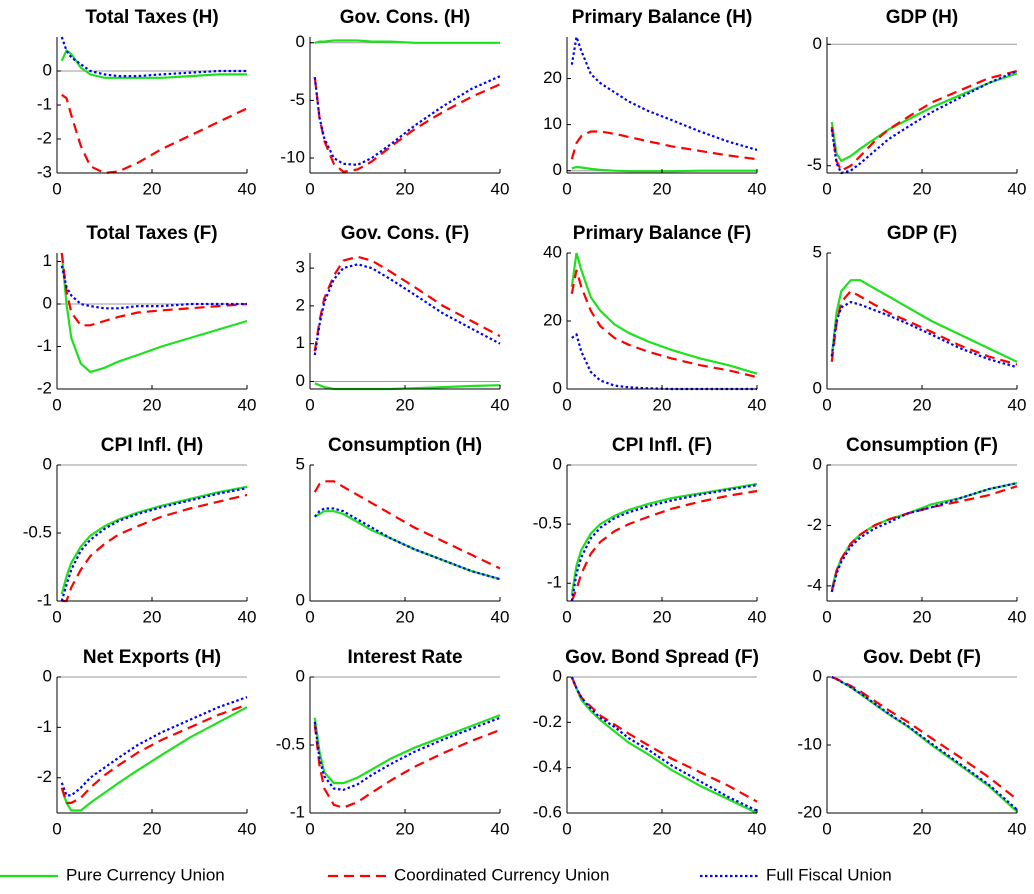 The height and width of the screenshot is (894, 1034). I want to click on panel-title: Consumption (F), so click(922, 445).